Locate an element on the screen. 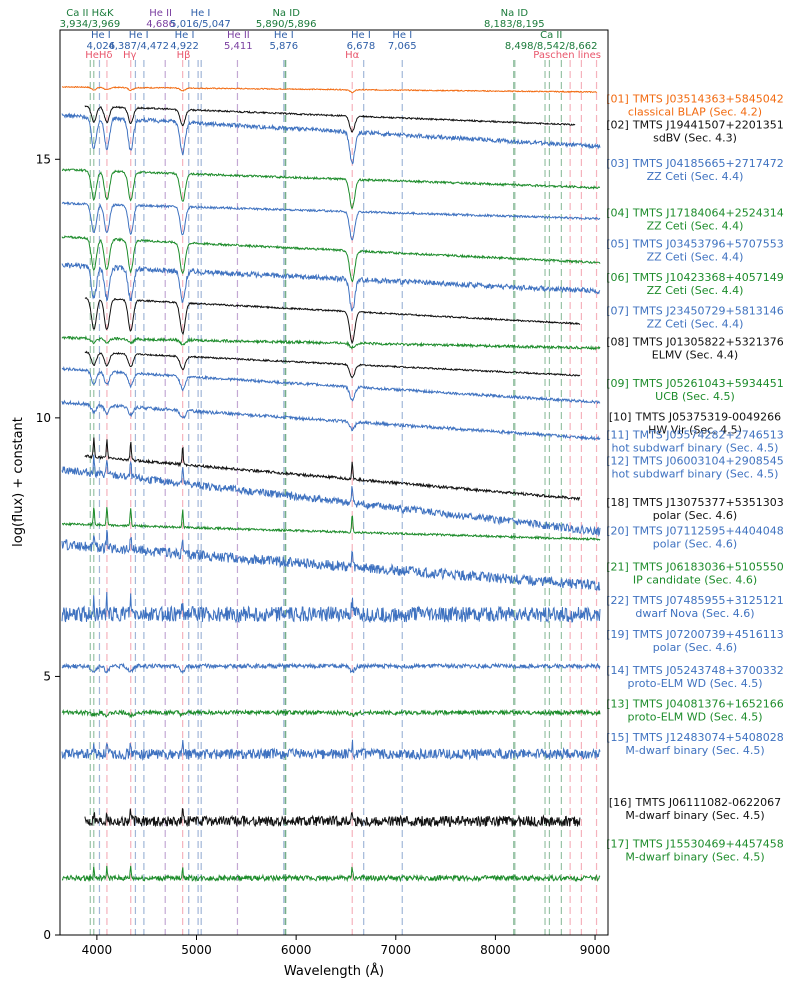 The image size is (789, 986). spectral-line-wavelength: 5,016/5,047 is located at coordinates (200, 24).